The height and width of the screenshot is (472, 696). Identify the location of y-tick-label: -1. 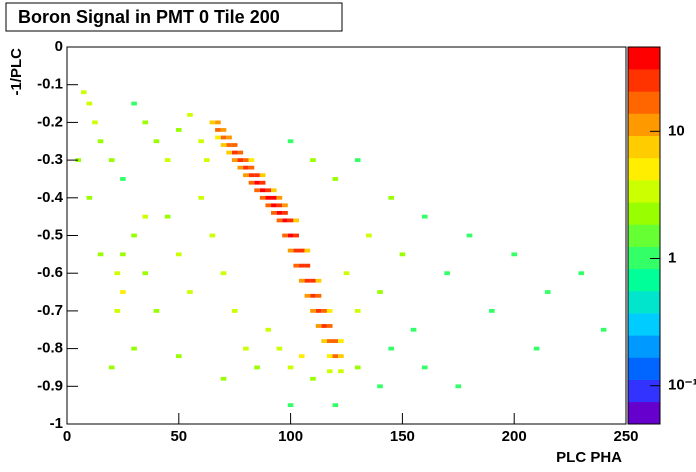
(56, 423).